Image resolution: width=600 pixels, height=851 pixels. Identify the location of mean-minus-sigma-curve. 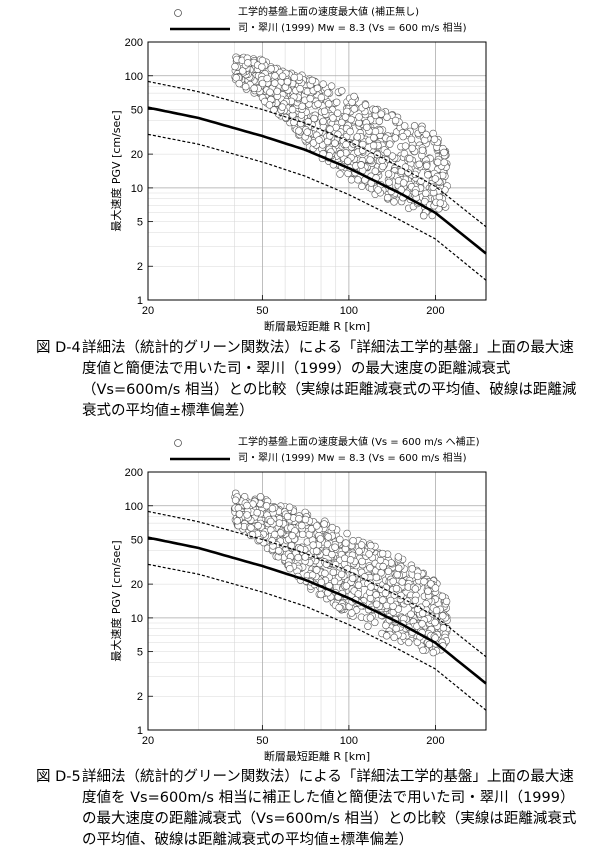
(317, 207).